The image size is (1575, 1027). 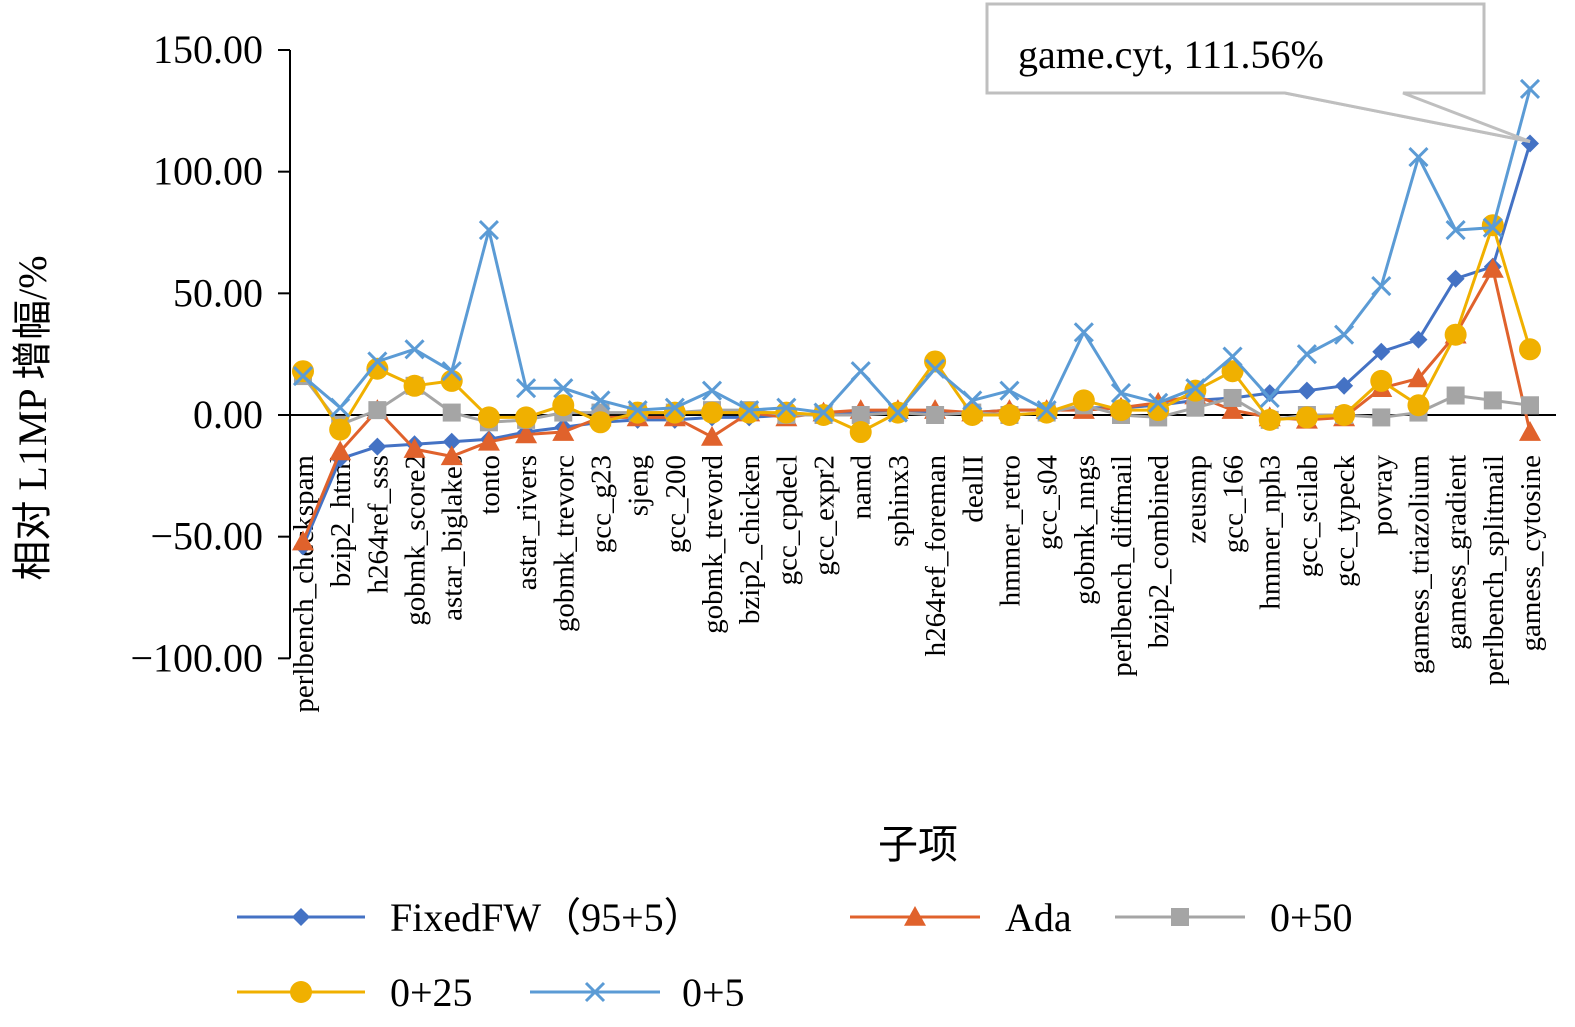 I want to click on x-tick-label: h264ref_sss, so click(x=378, y=524).